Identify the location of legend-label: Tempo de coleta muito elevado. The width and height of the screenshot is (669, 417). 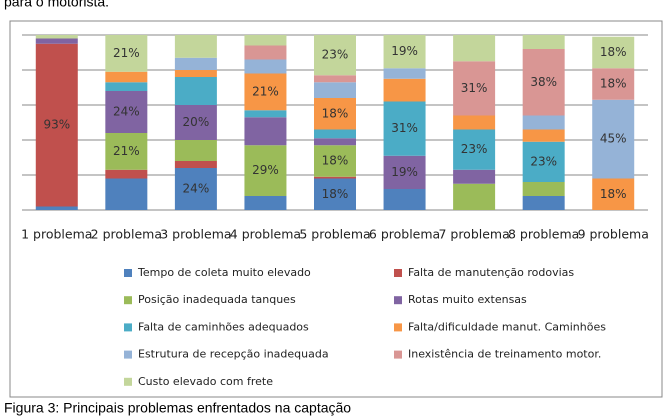
(224, 272).